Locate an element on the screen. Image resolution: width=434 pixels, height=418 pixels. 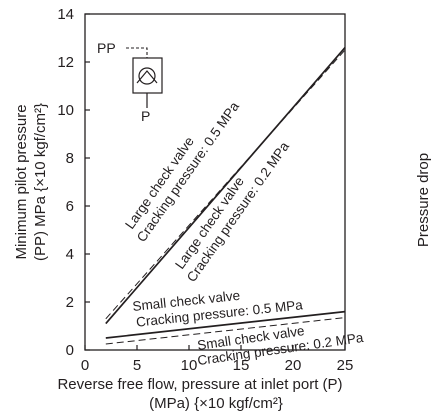
inlet-port-label: P is located at coordinates (145, 116).